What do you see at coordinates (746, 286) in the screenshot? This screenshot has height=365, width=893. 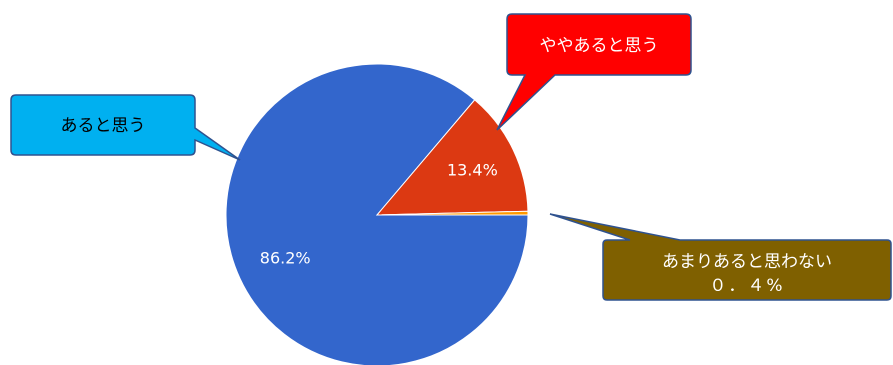 I see `callout-percent-amariarutoomowanai: ０．４%` at bounding box center [746, 286].